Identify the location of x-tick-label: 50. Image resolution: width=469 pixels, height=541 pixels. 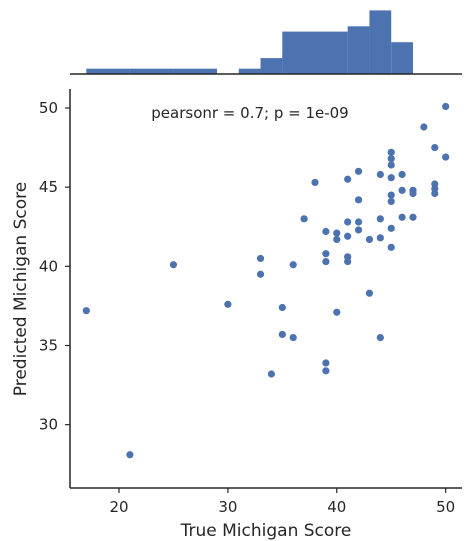
(445, 507).